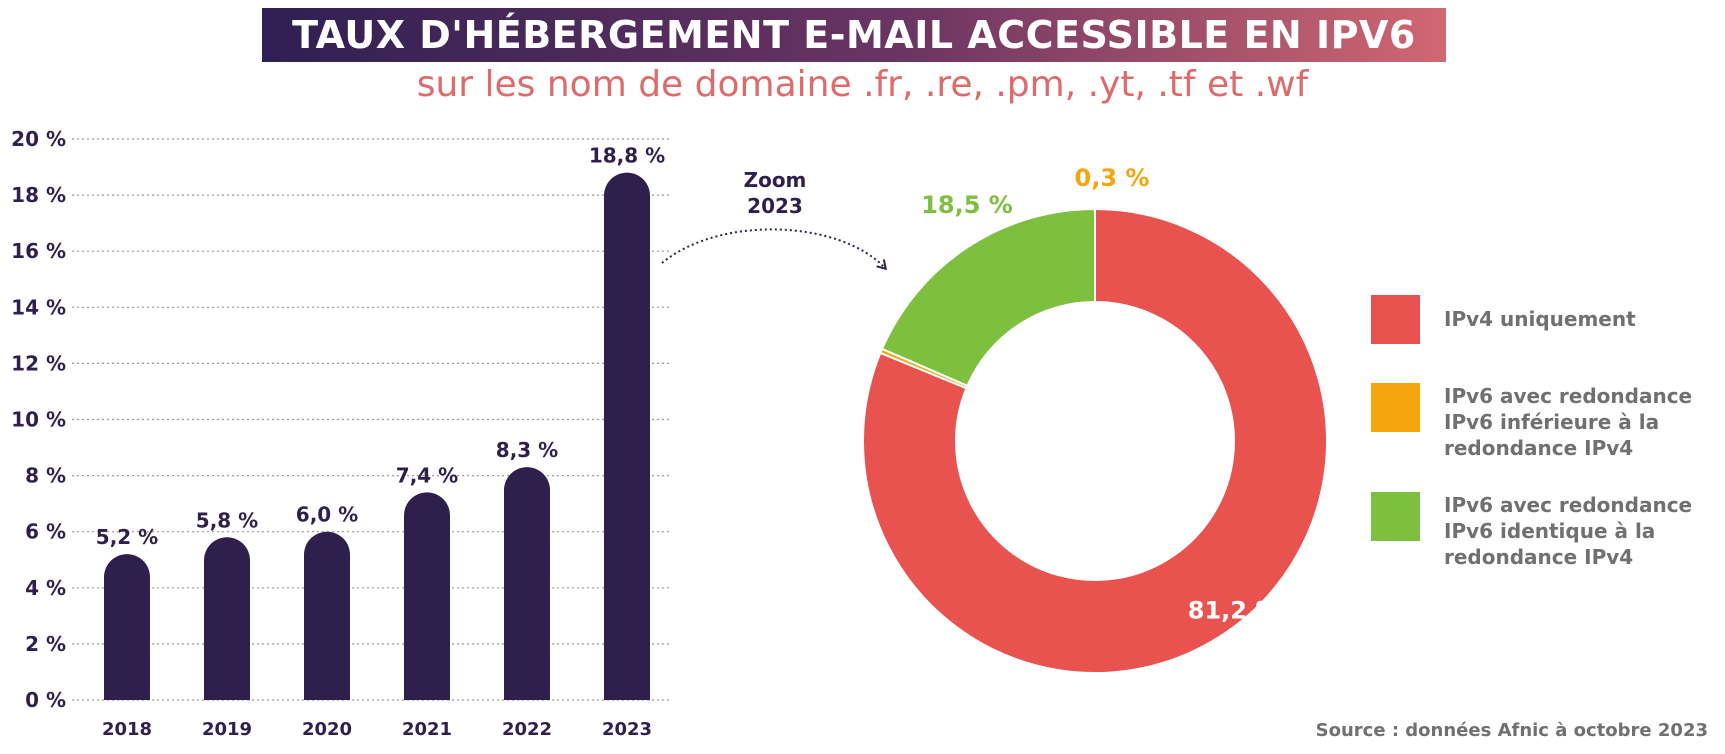 The width and height of the screenshot is (1725, 754). What do you see at coordinates (627, 156) in the screenshot?
I see `bar-value-label: 18,8 %` at bounding box center [627, 156].